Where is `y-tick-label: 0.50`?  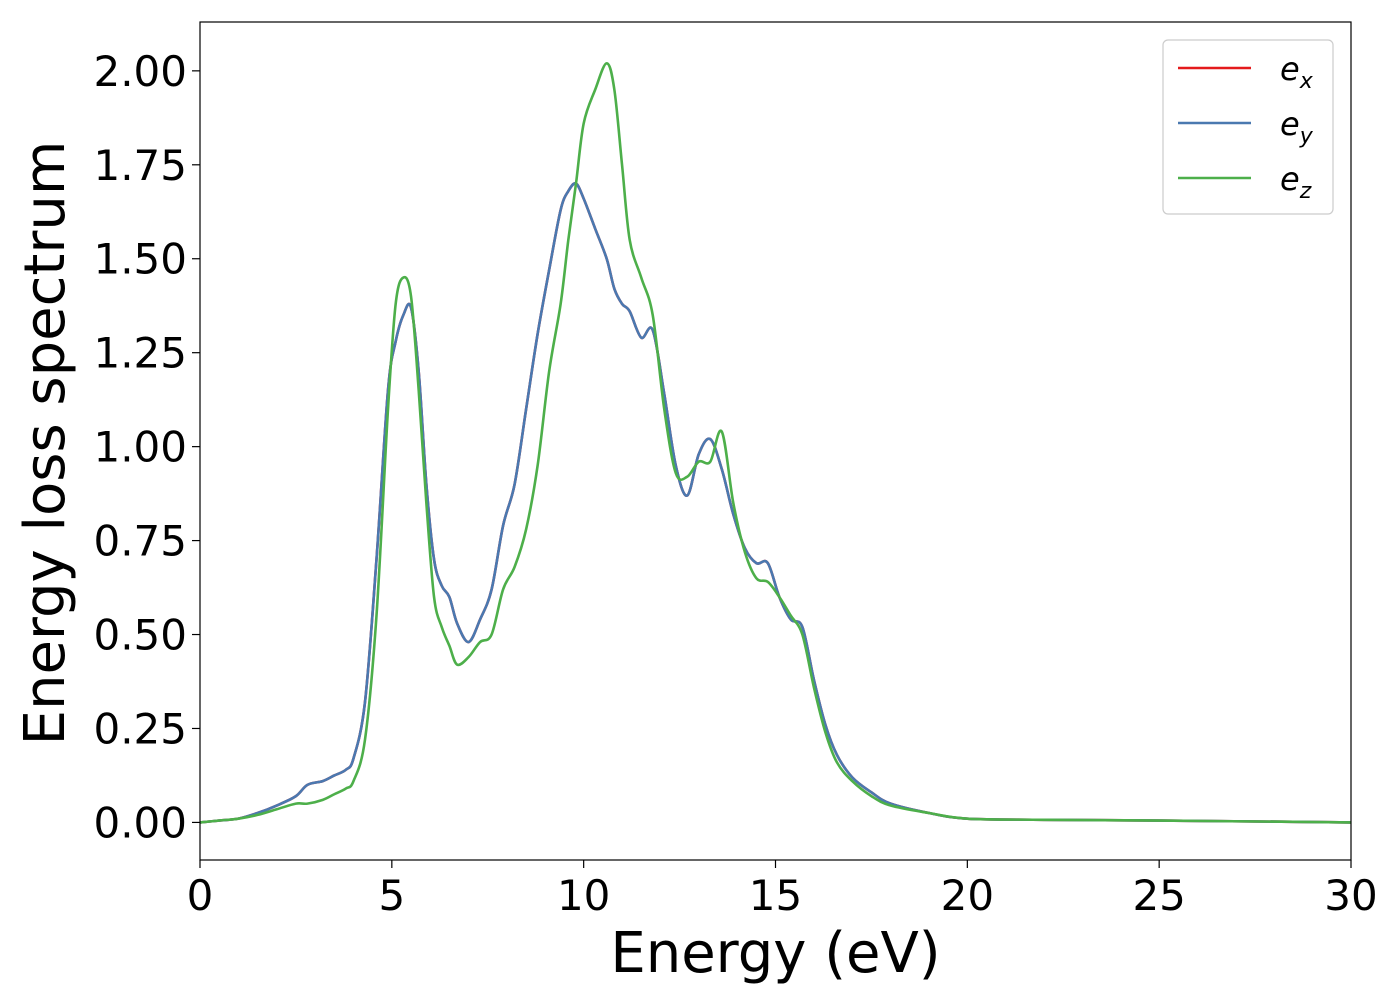 y-tick-label: 0.50 is located at coordinates (140, 635).